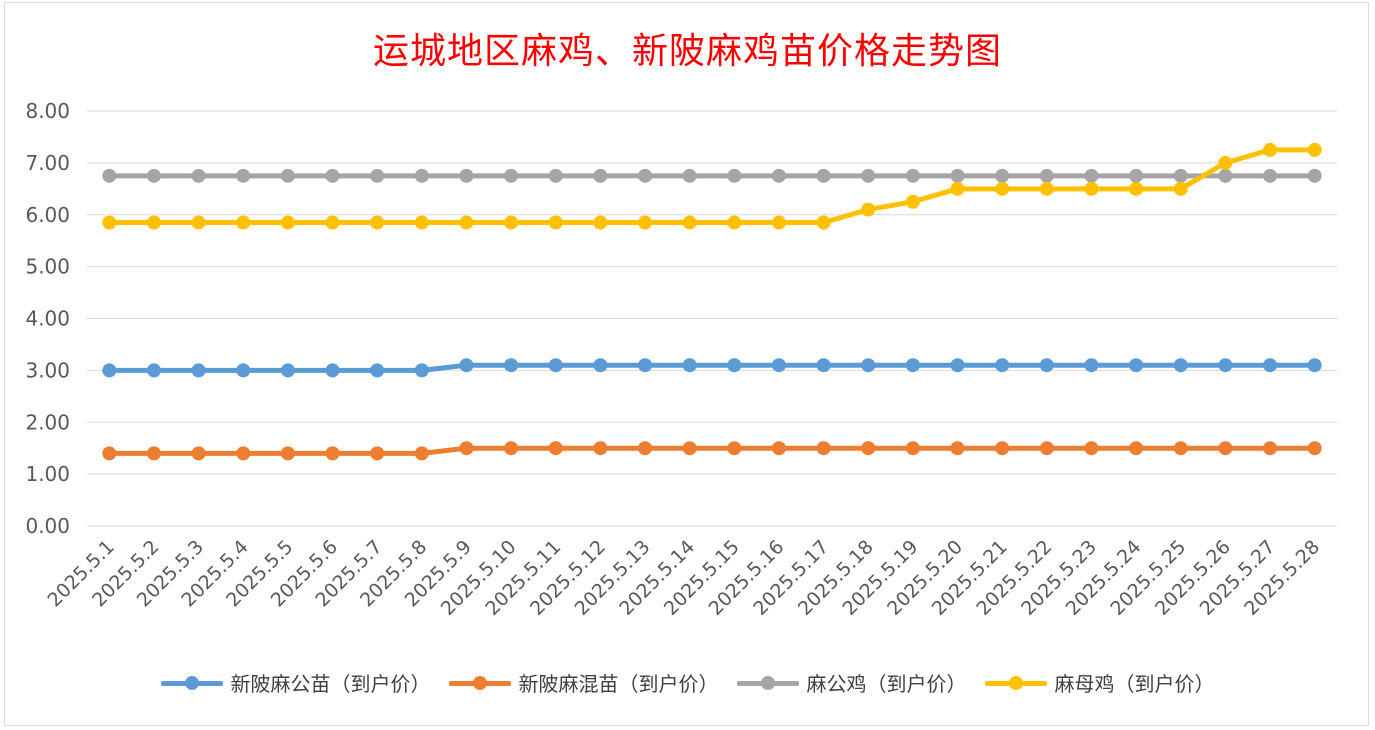 This screenshot has width=1375, height=730. What do you see at coordinates (1134, 684) in the screenshot?
I see `legend-label: 麻母鸡（到户价）` at bounding box center [1134, 684].